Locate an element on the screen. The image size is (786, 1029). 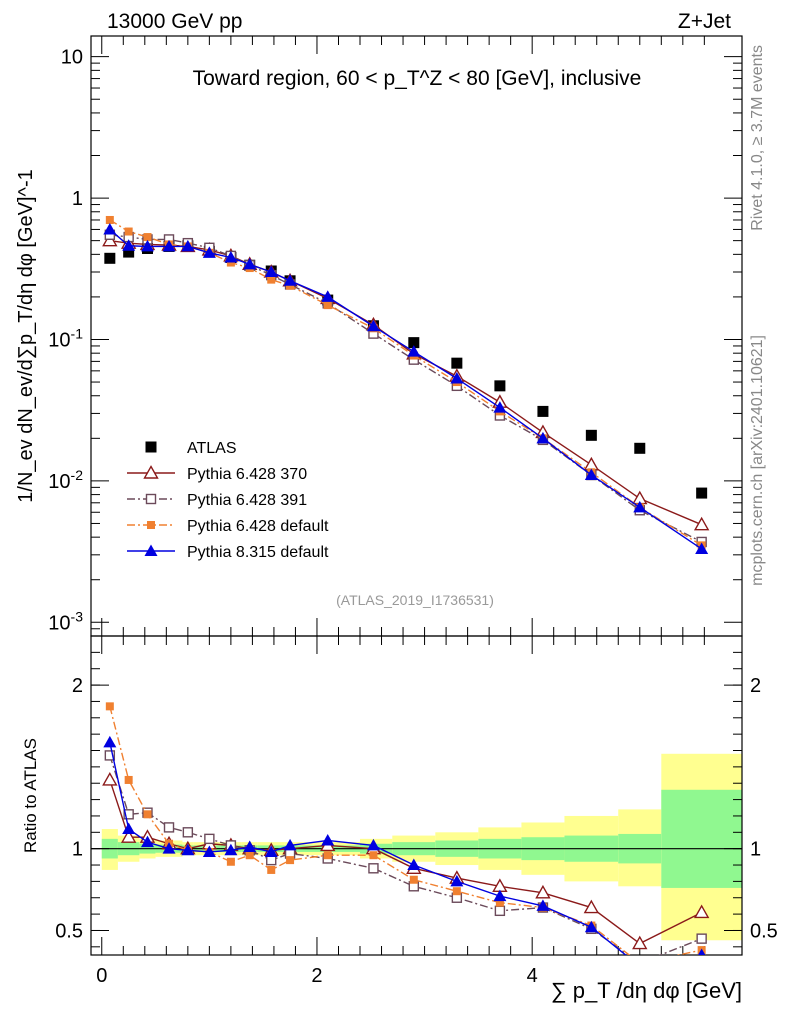
x-tick-label: 4 is located at coordinates (532, 976).